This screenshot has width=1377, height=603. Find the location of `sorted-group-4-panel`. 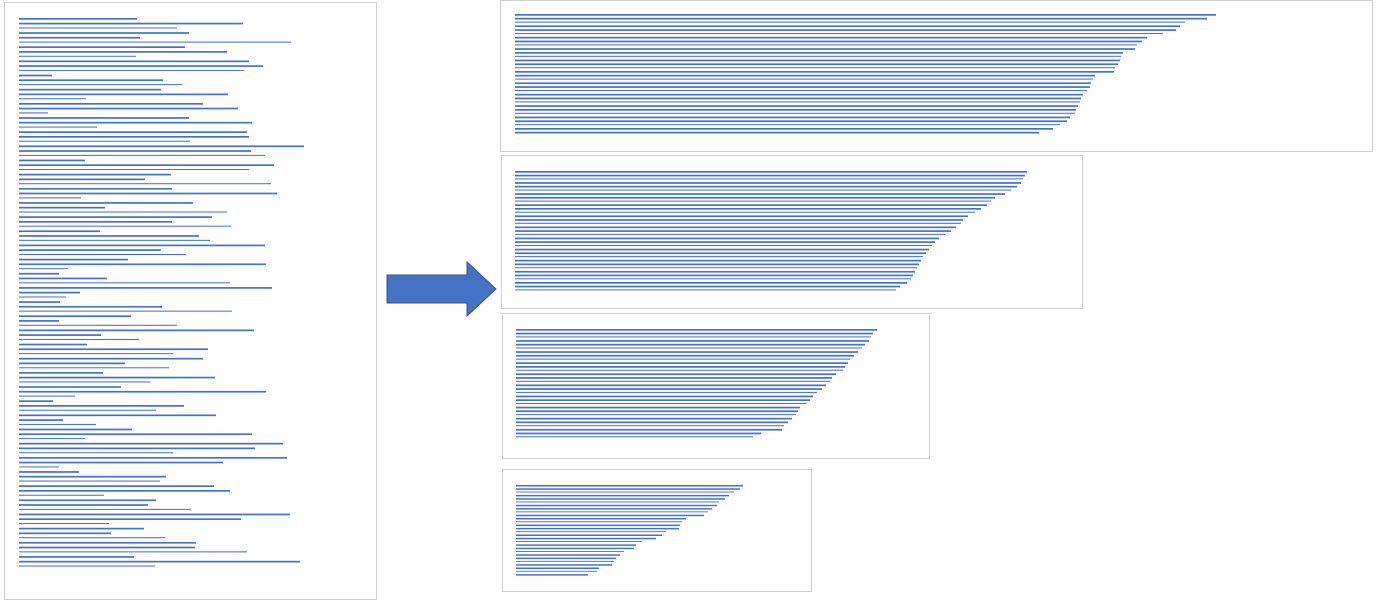

sorted-group-4-panel is located at coordinates (657, 530).